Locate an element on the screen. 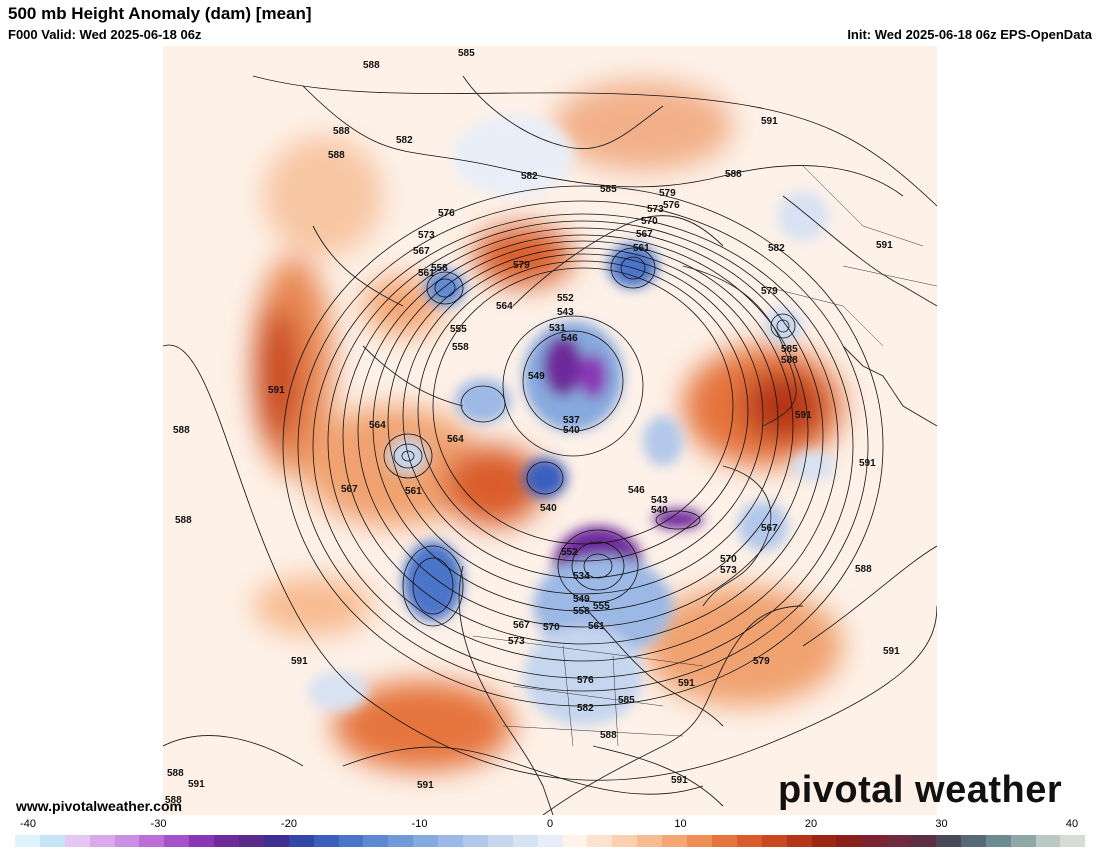 This screenshot has width=1100, height=850. legend-tick: -30 is located at coordinates (158, 824).